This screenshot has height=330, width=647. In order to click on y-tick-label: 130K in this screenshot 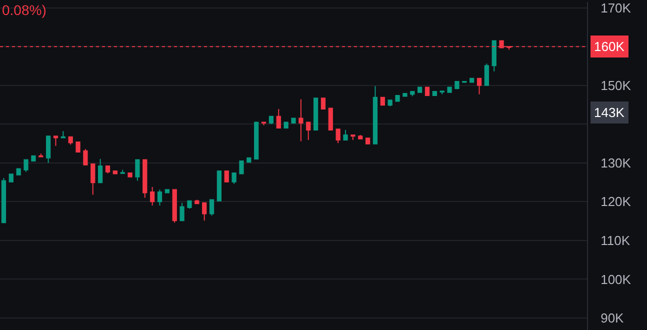, I will do `click(616, 162)`.